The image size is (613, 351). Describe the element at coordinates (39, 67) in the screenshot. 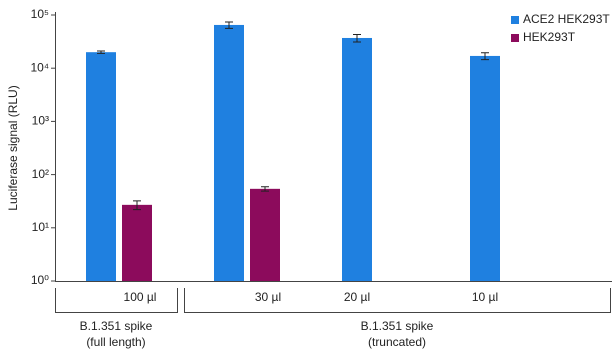

I see `y-tick-label: 10⁴` at that location.